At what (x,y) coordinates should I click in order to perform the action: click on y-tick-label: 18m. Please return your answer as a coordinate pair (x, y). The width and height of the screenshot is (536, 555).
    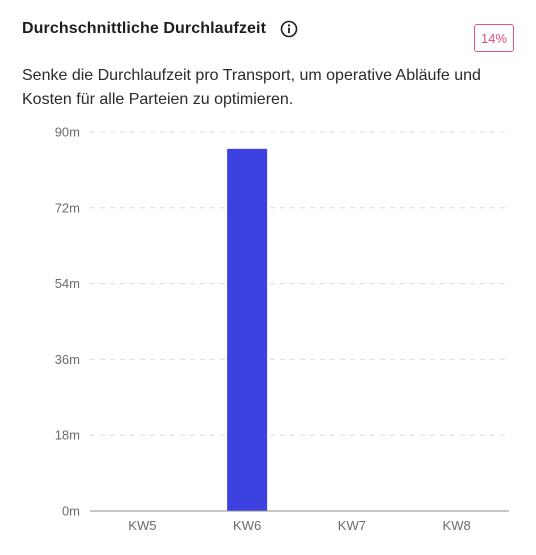
    Looking at the image, I should click on (67, 435).